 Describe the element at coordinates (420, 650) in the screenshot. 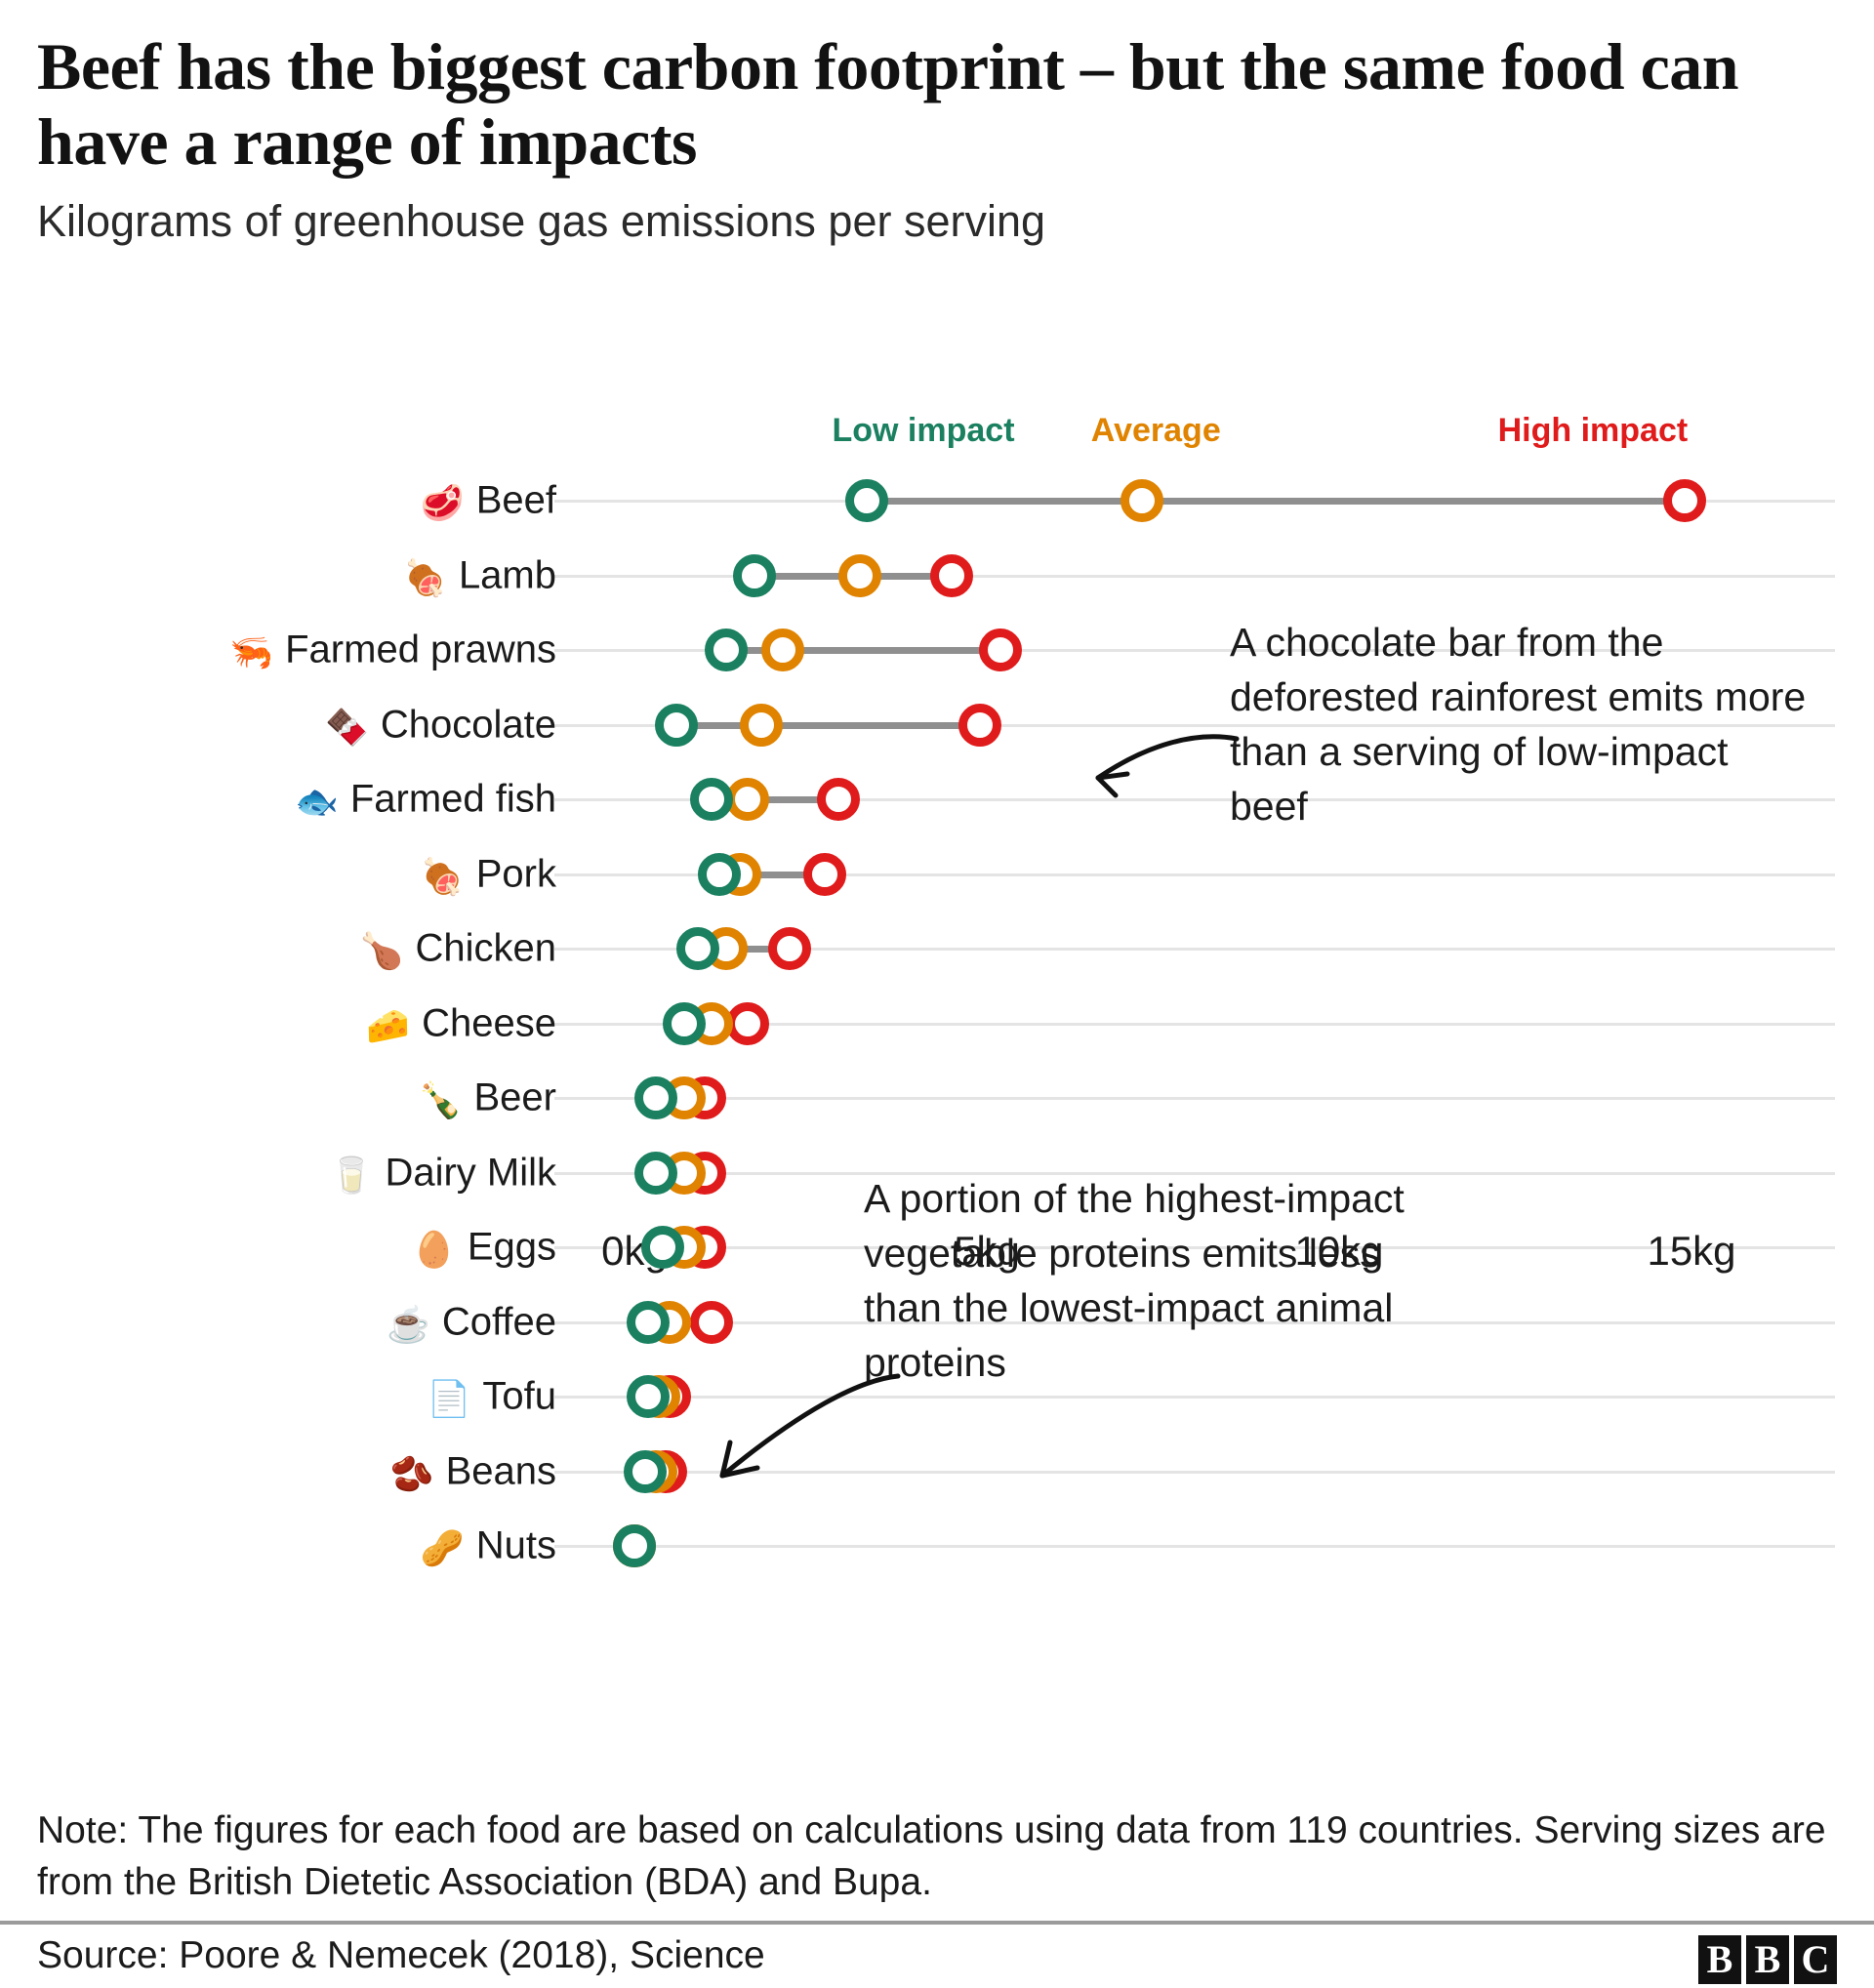

I see `food-name: Farmed prawns` at that location.